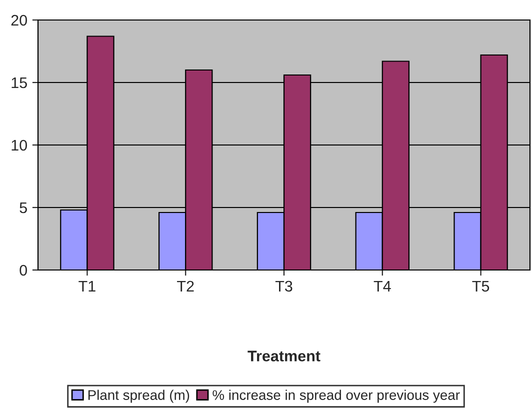 The image size is (532, 418). Describe the element at coordinates (283, 286) in the screenshot. I see `x-tick-label: T3` at that location.